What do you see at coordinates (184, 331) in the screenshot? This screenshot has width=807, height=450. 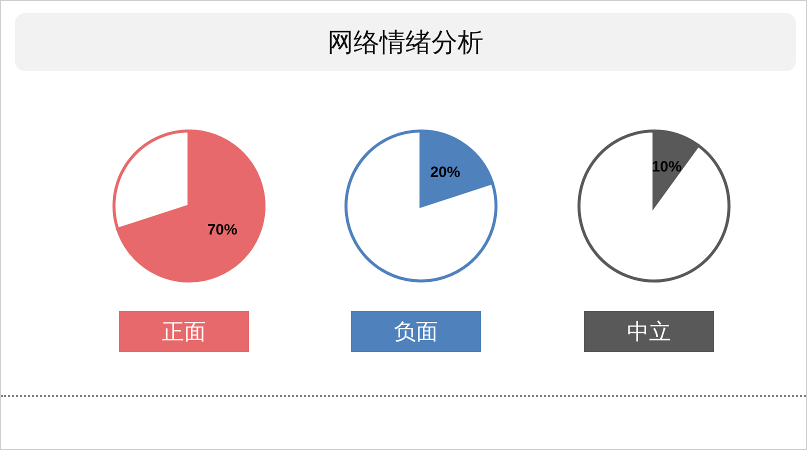 I see `text: 正面` at bounding box center [184, 331].